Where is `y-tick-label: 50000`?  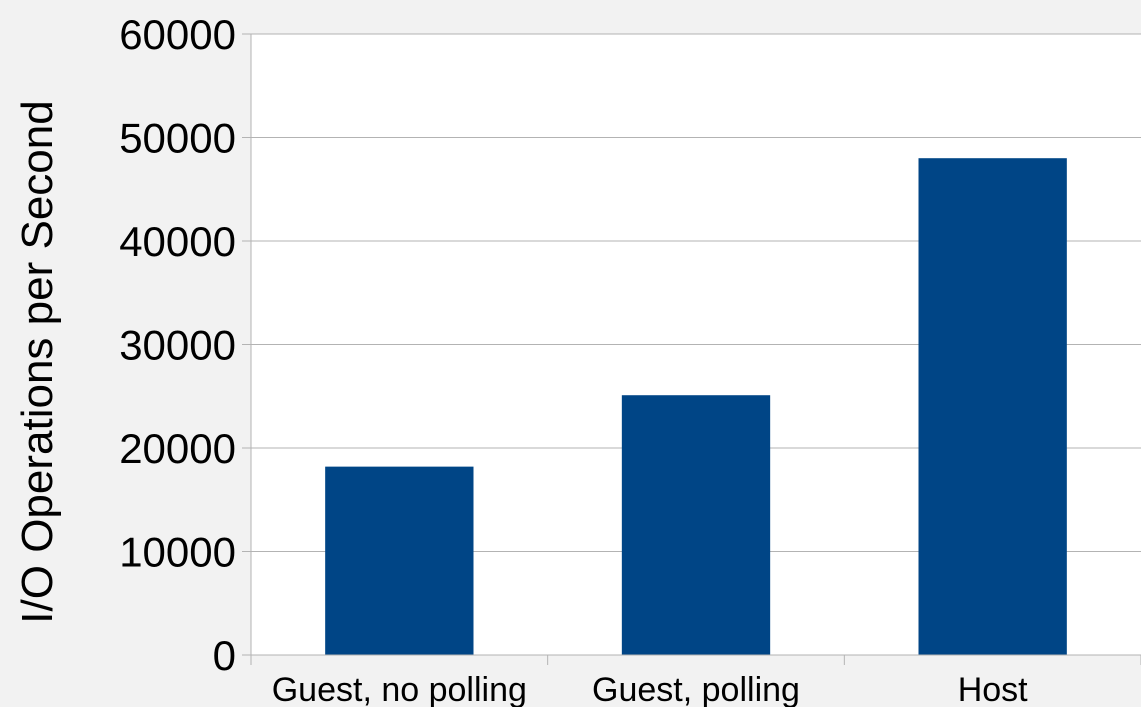
y-tick-label: 50000 is located at coordinates (177, 138).